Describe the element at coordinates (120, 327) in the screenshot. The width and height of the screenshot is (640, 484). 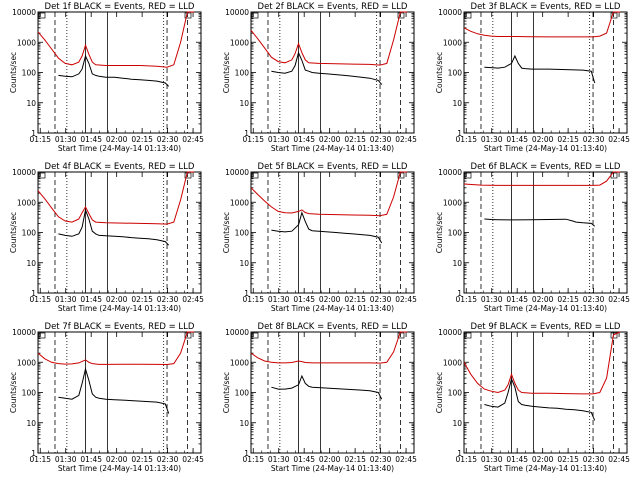
I see `panel-title: Det 7f BLACK = Events, RED = LLD` at that location.